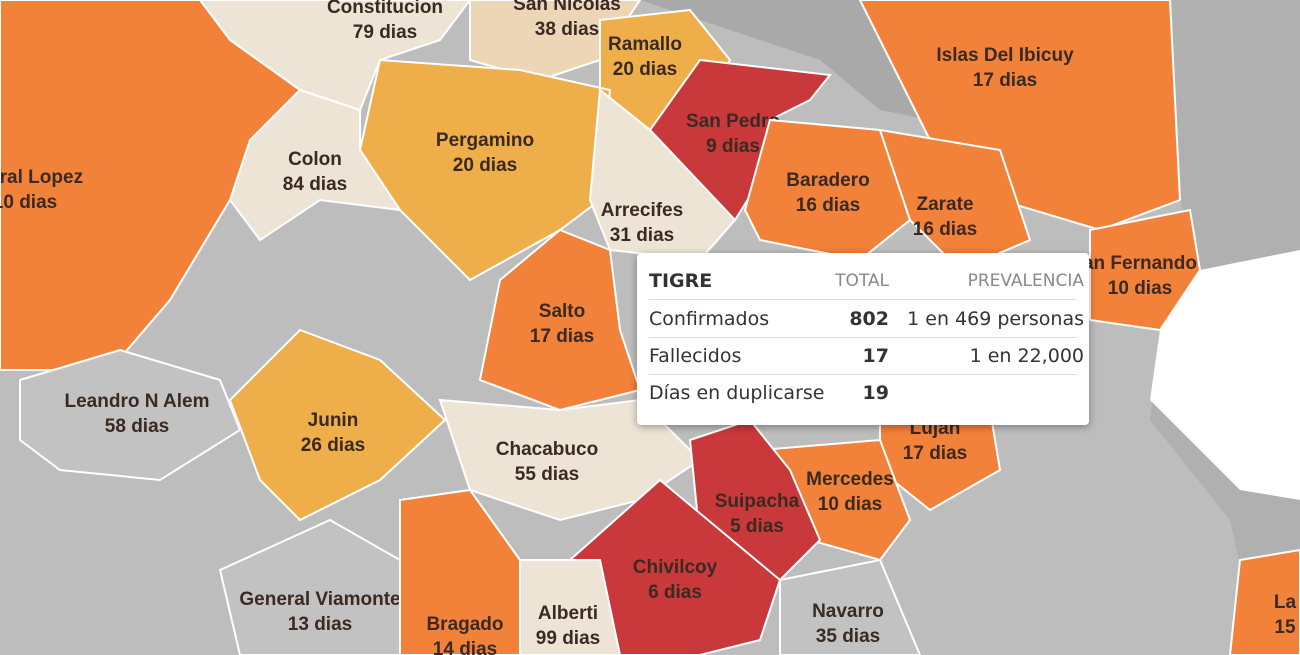 This screenshot has height=655, width=1300. I want to click on region-days: 35 dias, so click(848, 636).